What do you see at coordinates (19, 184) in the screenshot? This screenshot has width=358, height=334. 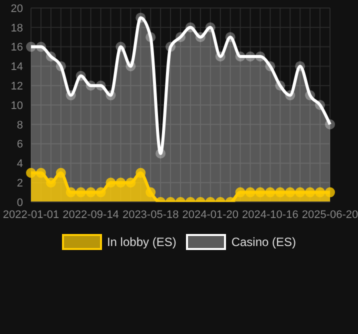 I see `y-tick-label: 2` at bounding box center [19, 184].